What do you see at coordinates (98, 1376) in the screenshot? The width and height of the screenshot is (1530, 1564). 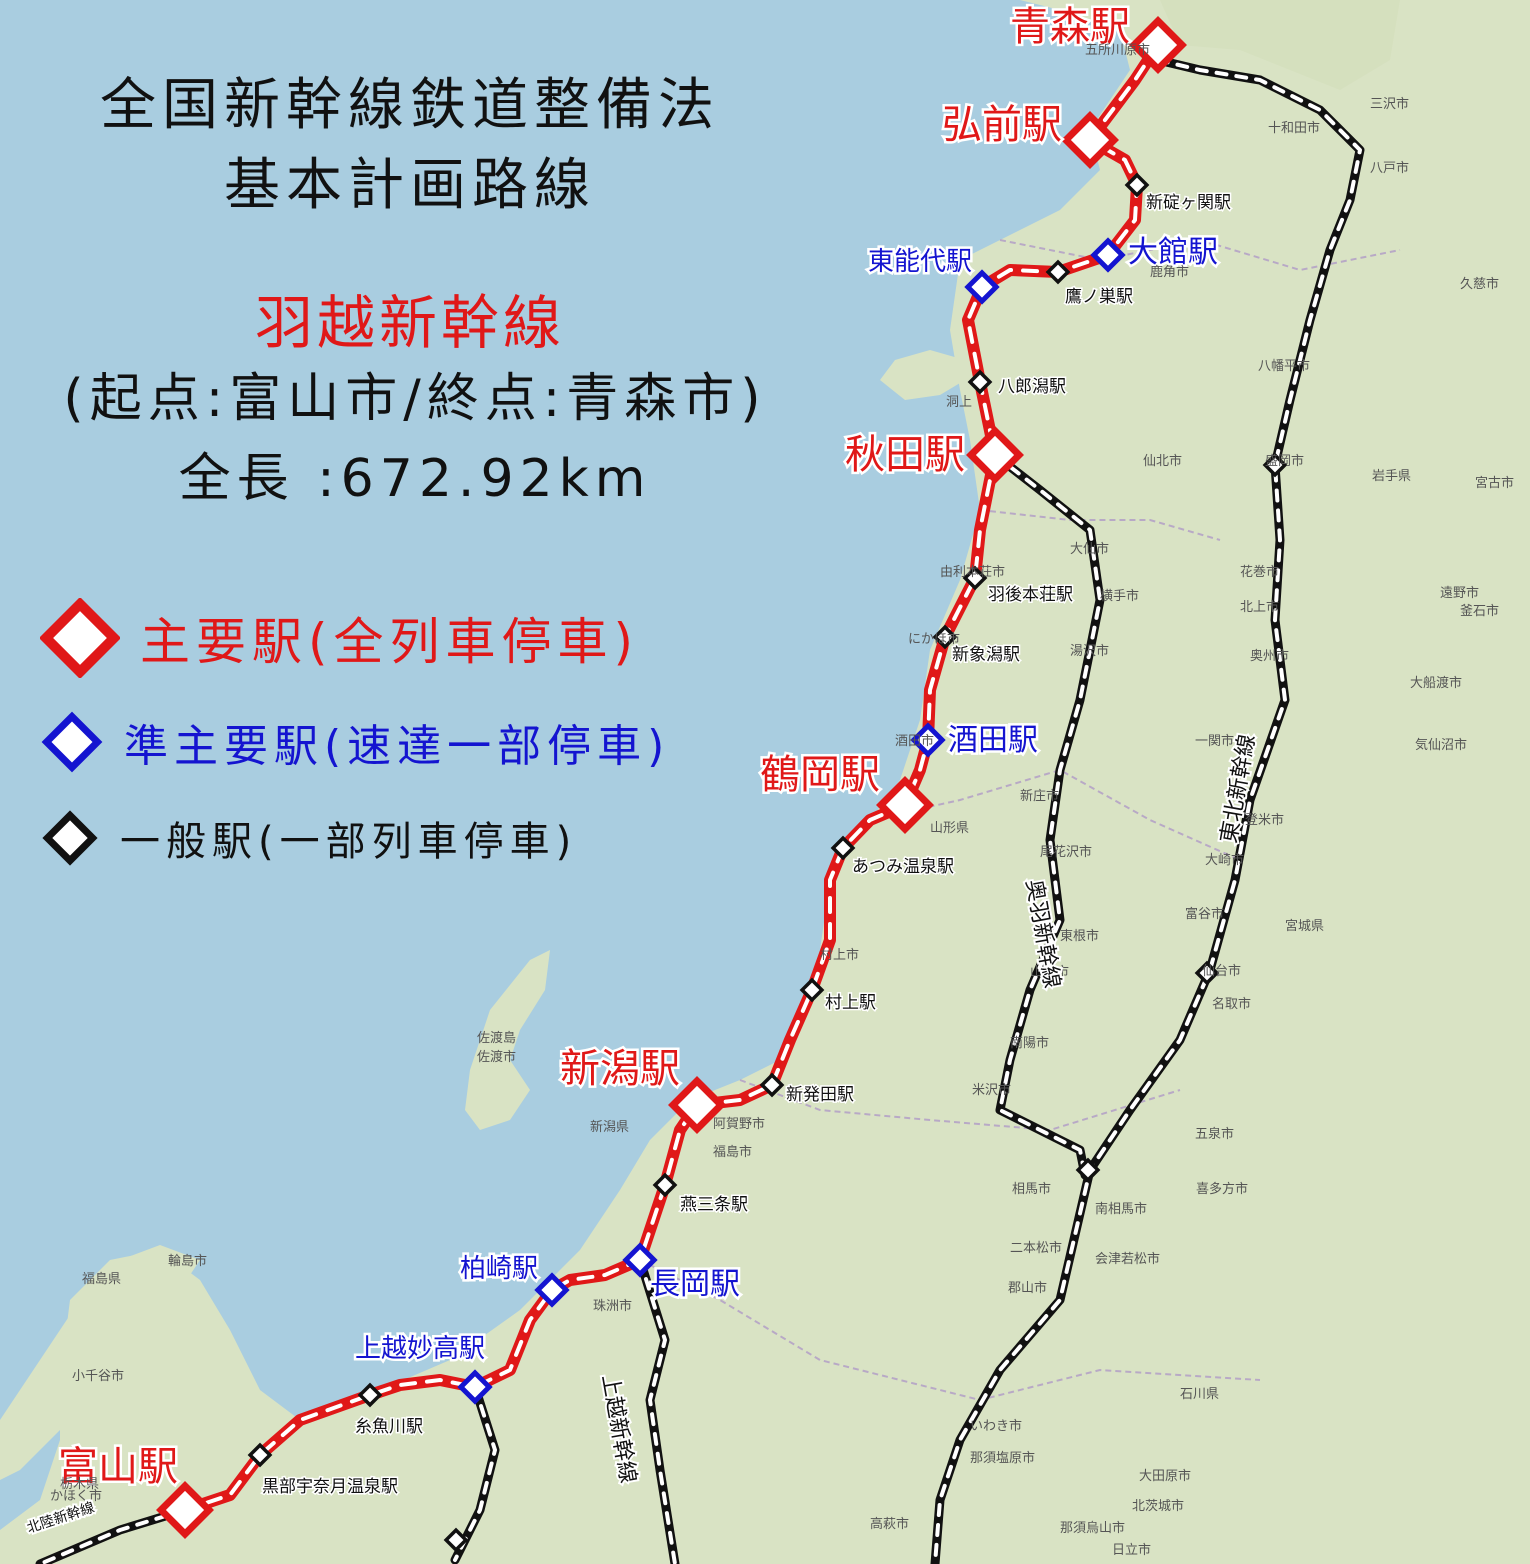 I see `place-label: 小千谷市` at bounding box center [98, 1376].